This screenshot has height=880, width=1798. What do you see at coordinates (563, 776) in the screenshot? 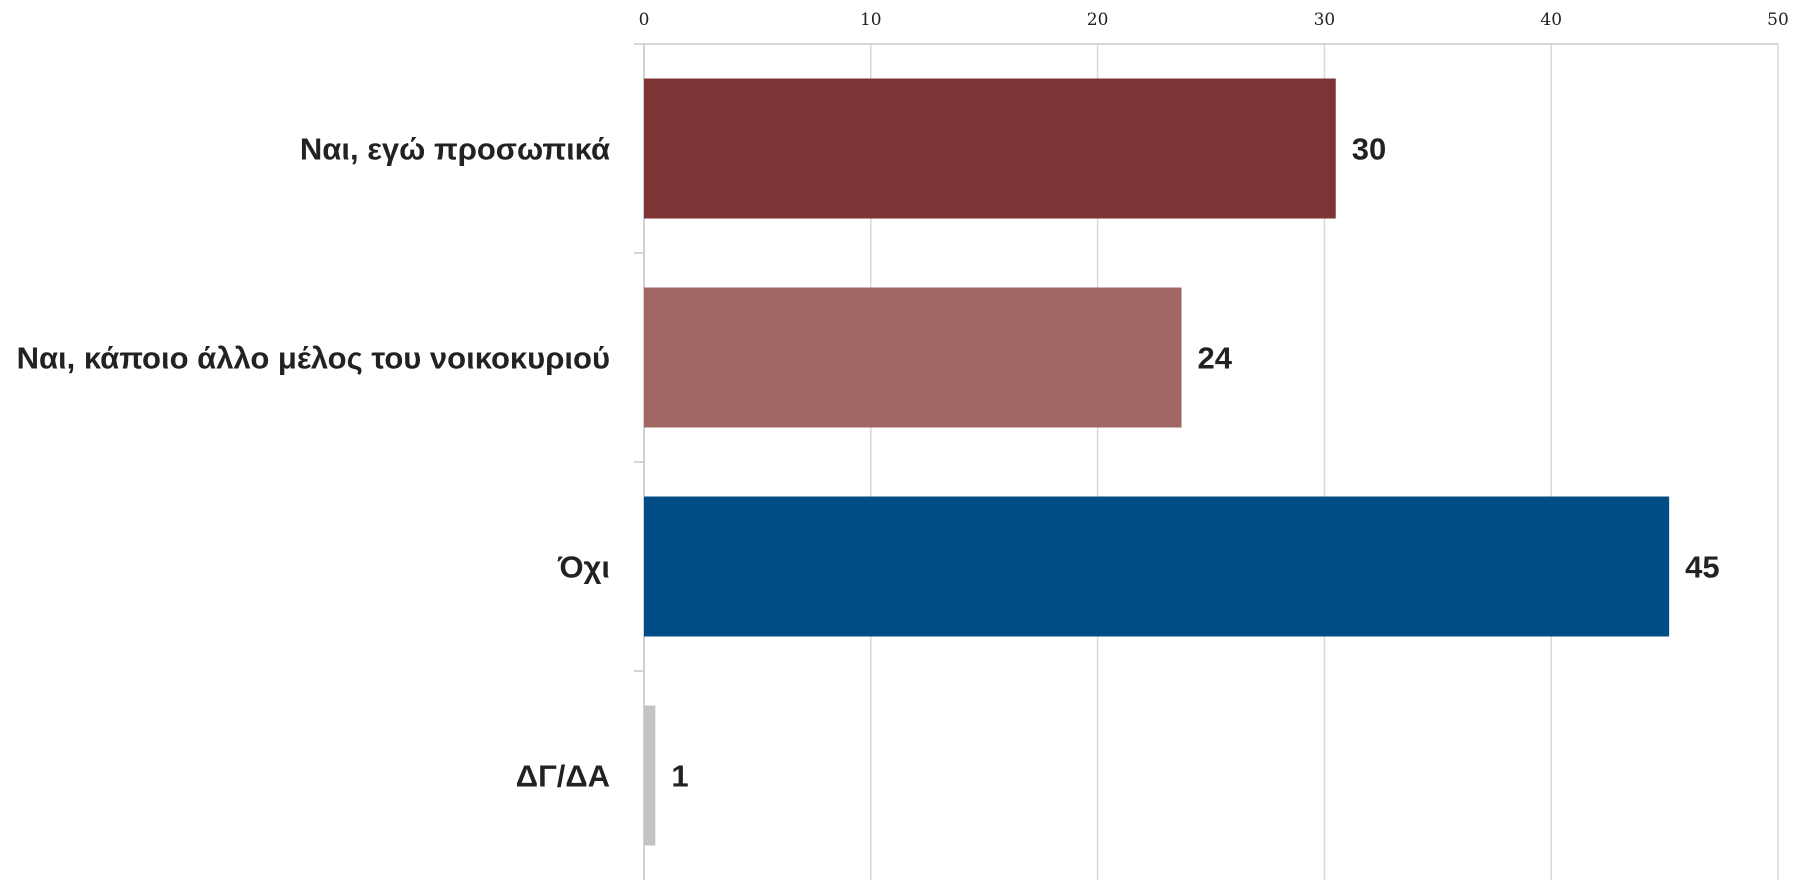
I see `category-label: ΔΓ/ΔΑ` at bounding box center [563, 776].